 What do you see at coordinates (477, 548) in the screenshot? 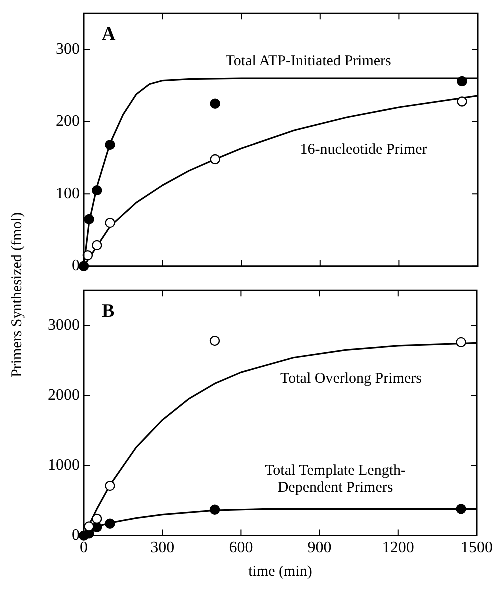
I see `x-tick-label: 1500` at bounding box center [477, 548].